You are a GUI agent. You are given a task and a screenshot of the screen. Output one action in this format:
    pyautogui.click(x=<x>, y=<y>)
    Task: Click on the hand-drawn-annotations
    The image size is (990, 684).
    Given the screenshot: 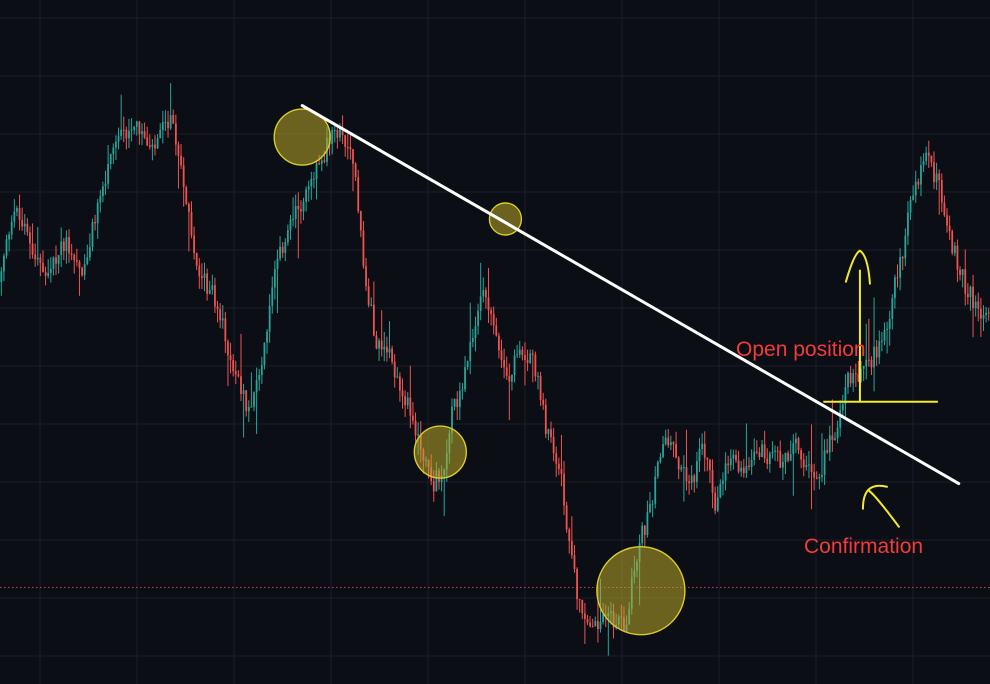 What is the action you would take?
    pyautogui.click(x=880, y=388)
    